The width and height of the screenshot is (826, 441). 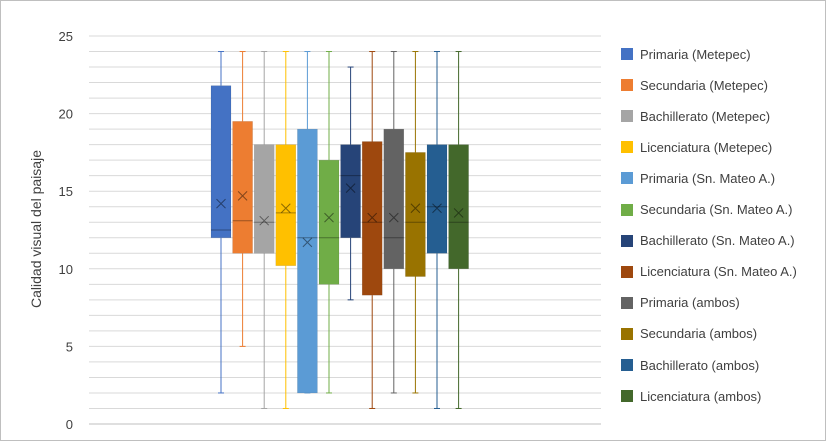 What do you see at coordinates (66, 269) in the screenshot?
I see `y-tick-label: 10` at bounding box center [66, 269].